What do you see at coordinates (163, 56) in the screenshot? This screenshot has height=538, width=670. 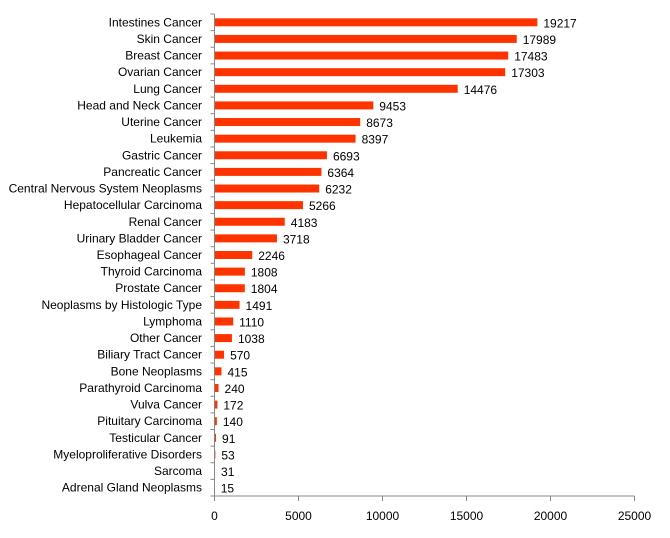 I see `category-label: Breast Cancer` at bounding box center [163, 56].